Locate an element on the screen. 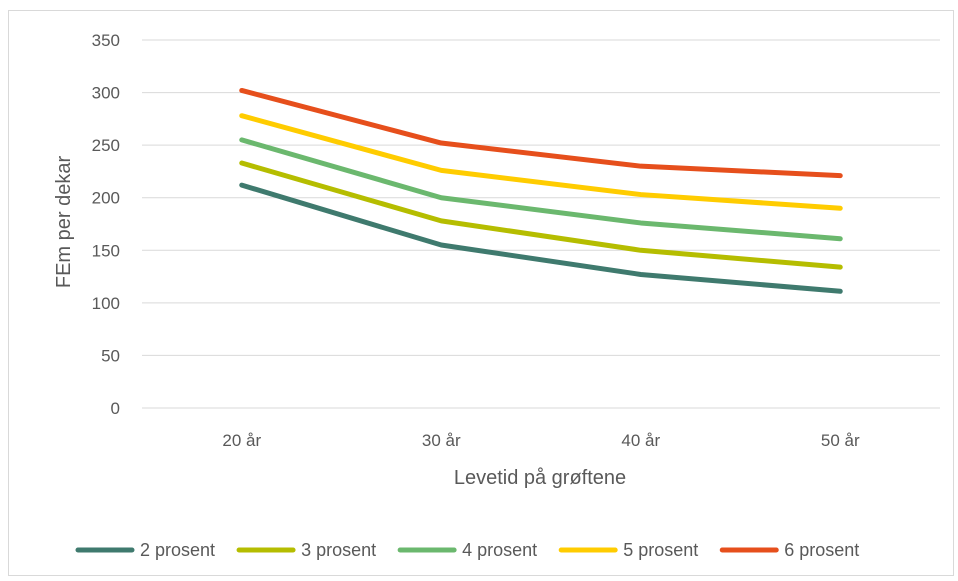 Image resolution: width=958 pixels, height=581 pixels. x-tick-label: 30 år is located at coordinates (441, 440).